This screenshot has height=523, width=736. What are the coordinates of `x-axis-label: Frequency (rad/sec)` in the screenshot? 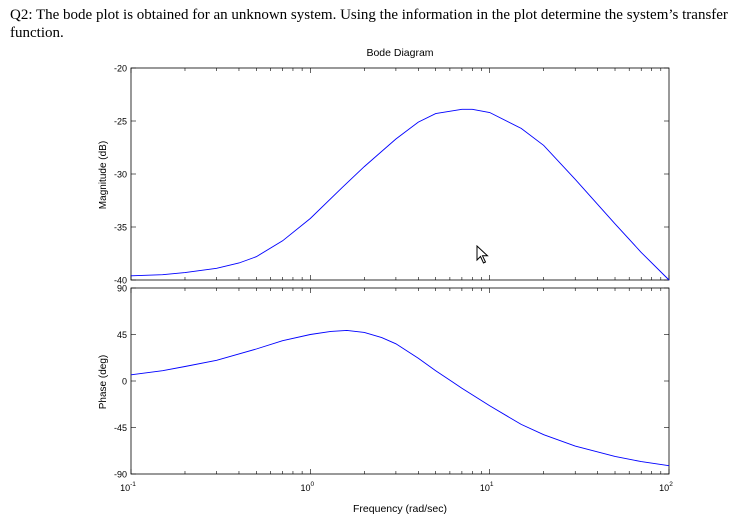 It's located at (400, 509).